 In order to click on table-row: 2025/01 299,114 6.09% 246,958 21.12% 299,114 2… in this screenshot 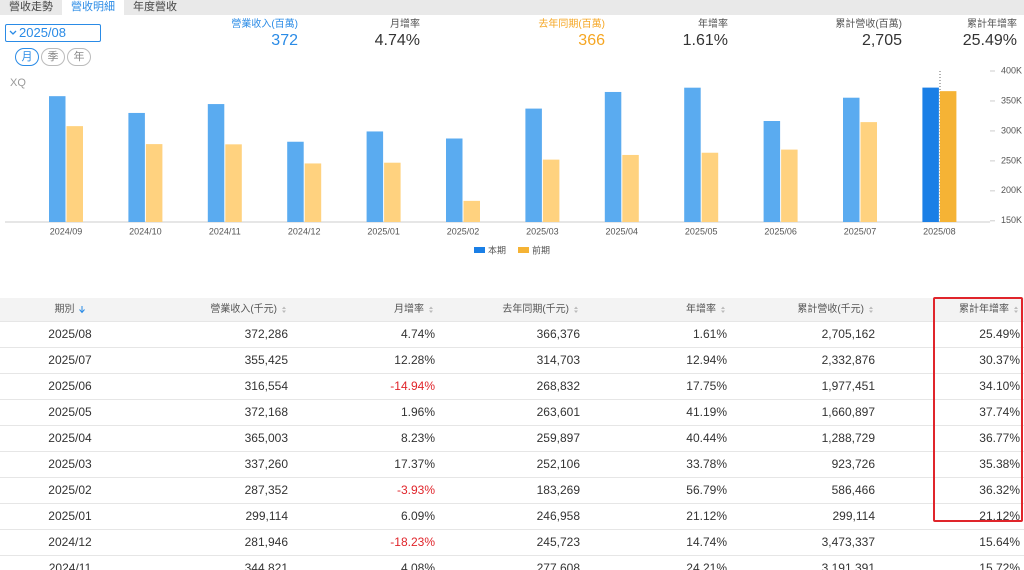, I will do `click(512, 517)`.